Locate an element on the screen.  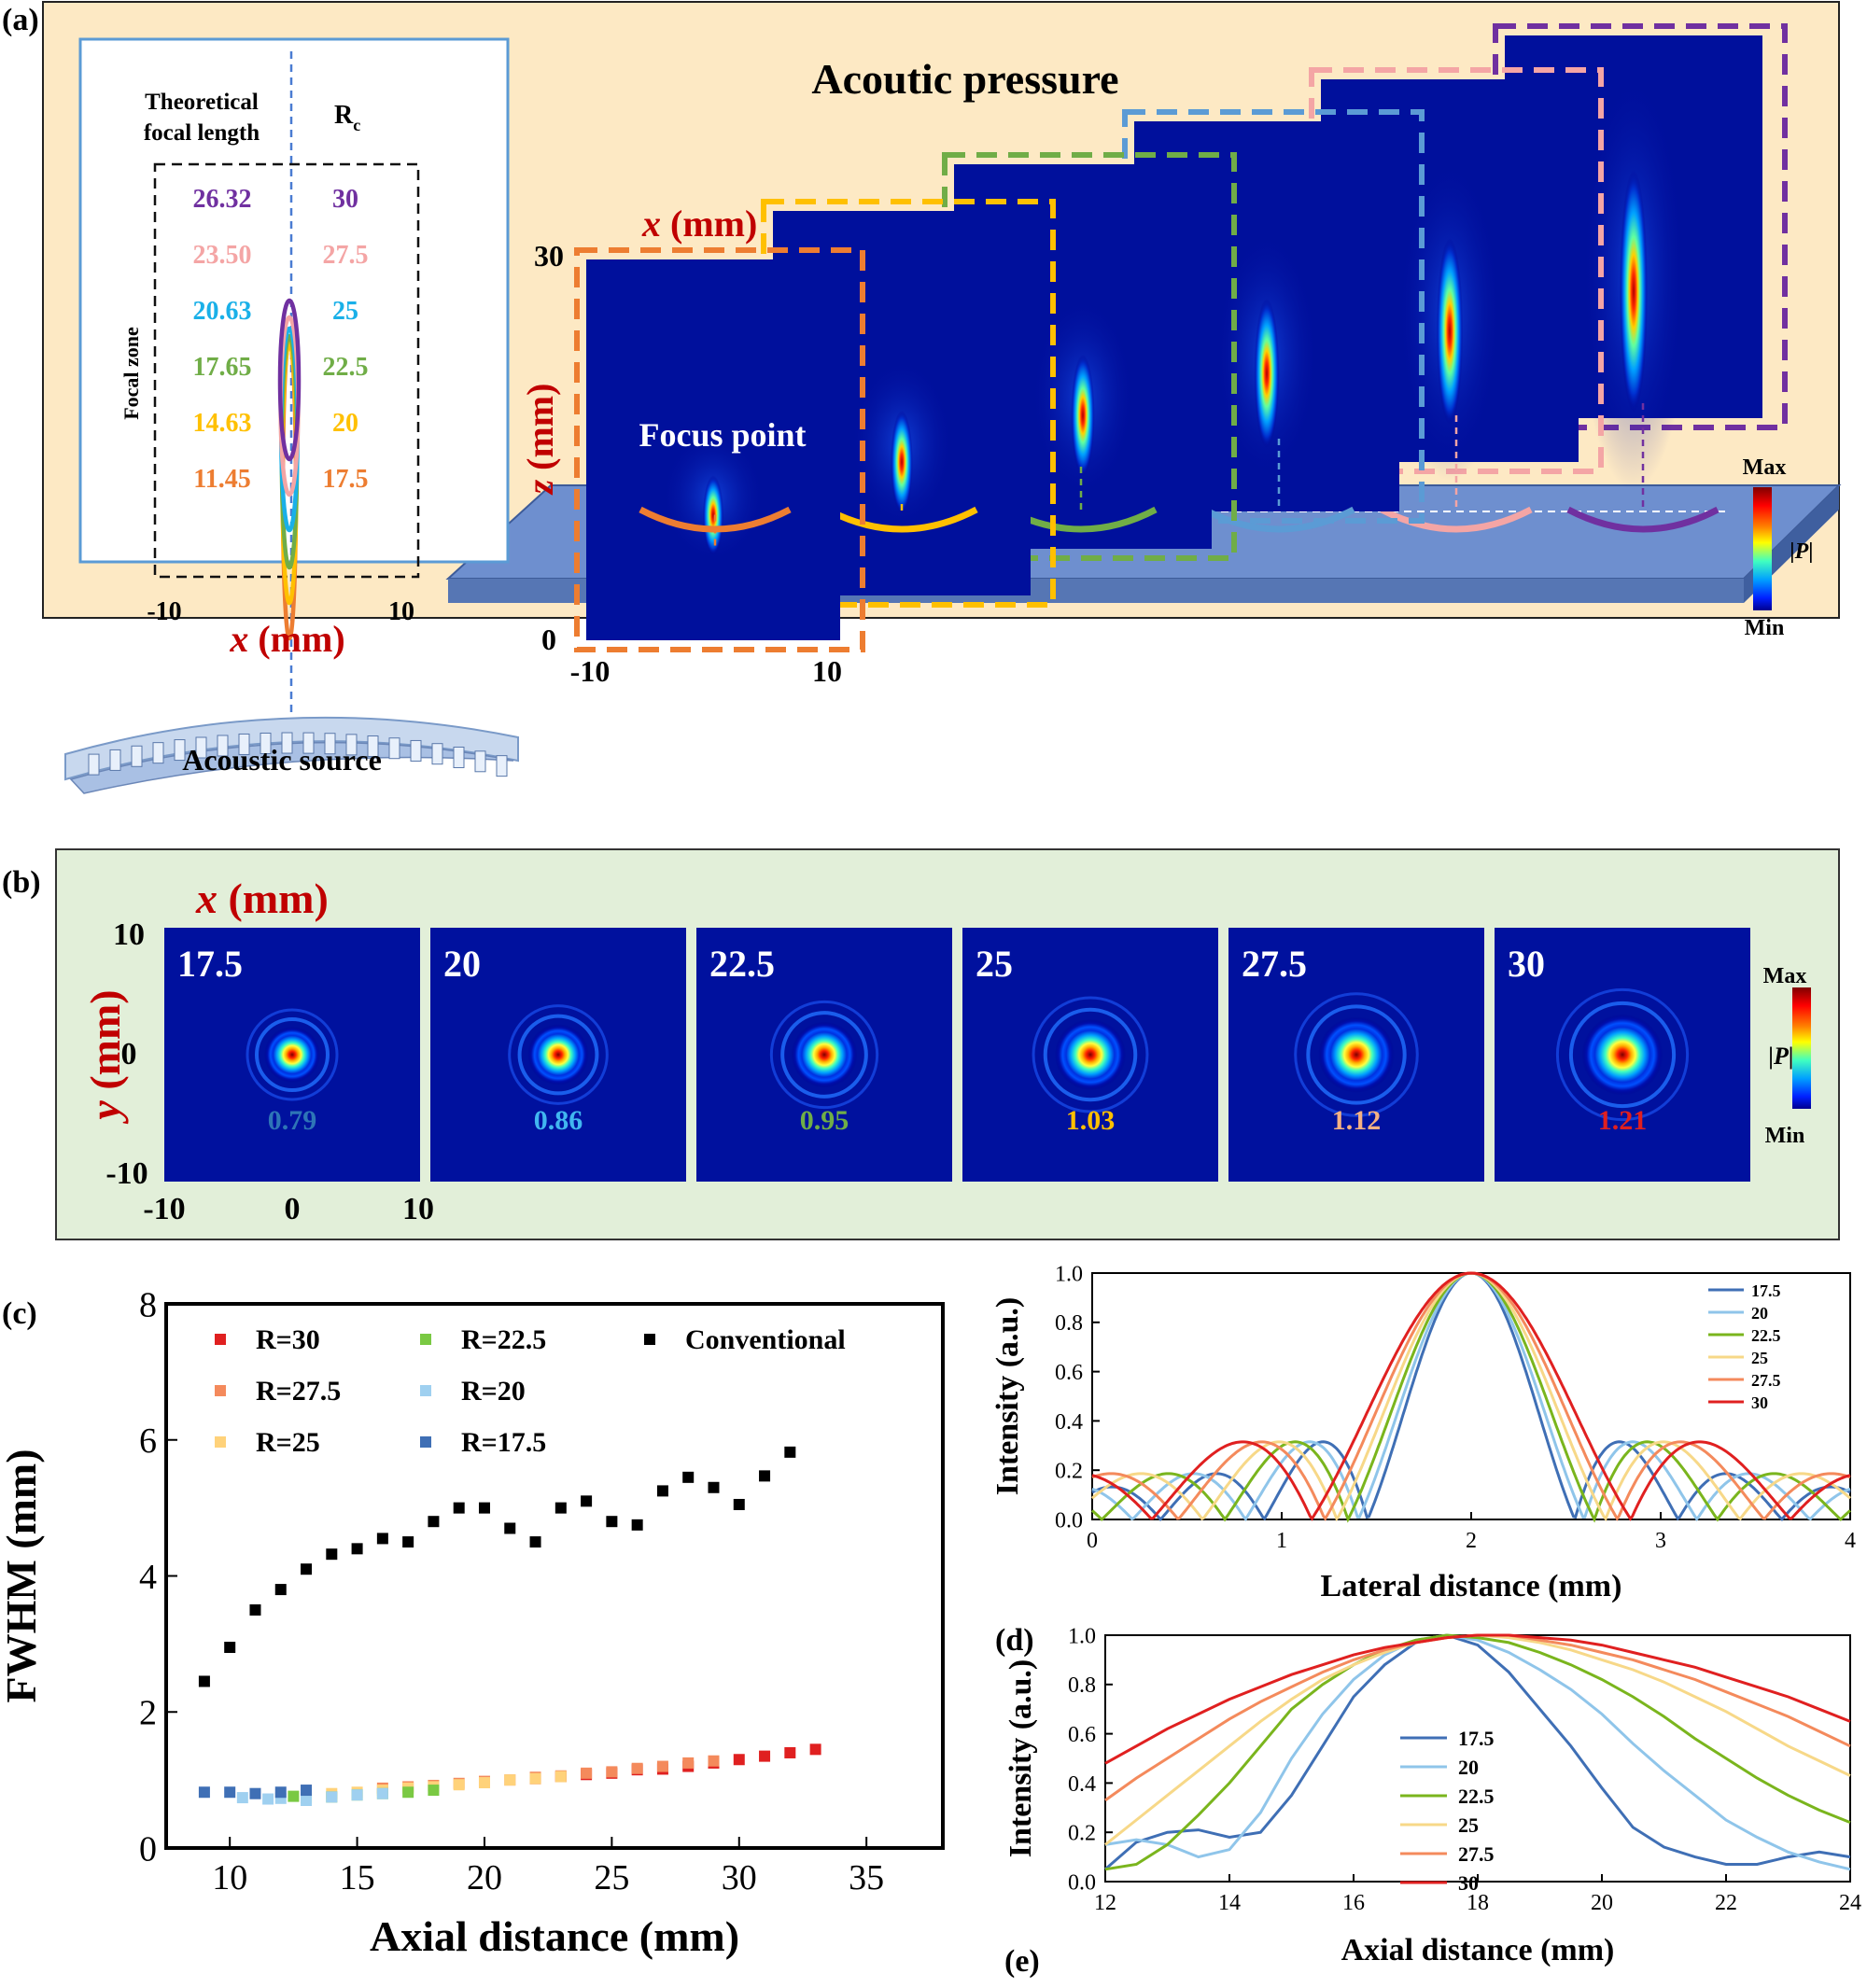
x-tick-label: 0 is located at coordinates (1093, 1541).